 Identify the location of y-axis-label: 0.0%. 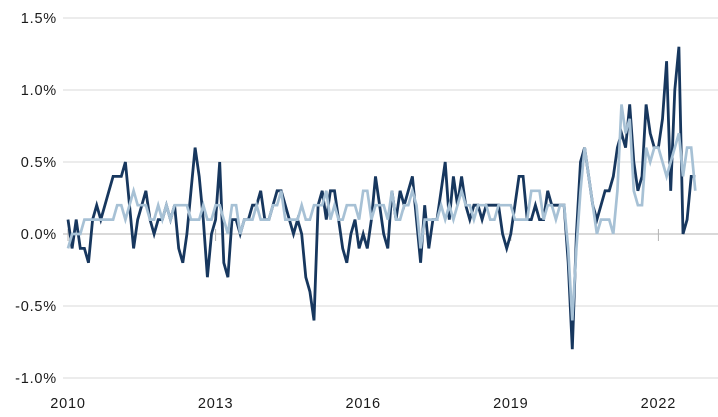
(39, 235).